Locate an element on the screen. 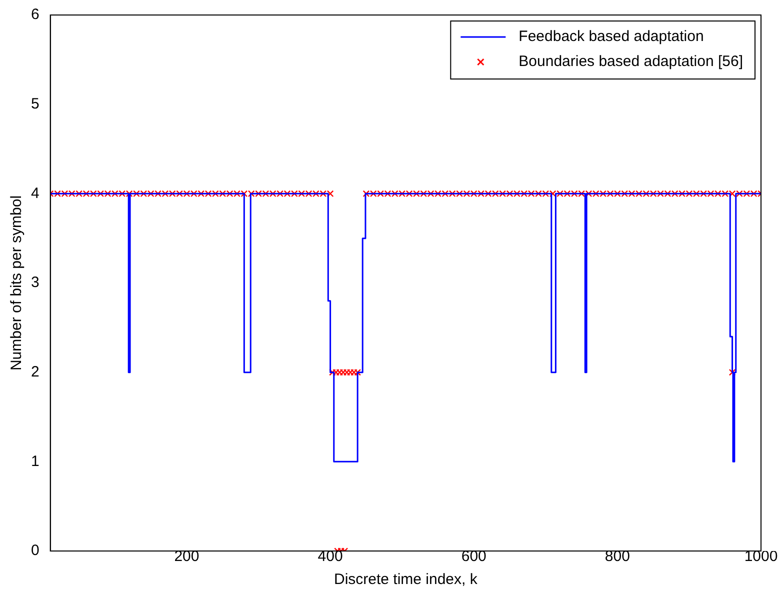 The width and height of the screenshot is (783, 595). y-tick-label: 5 is located at coordinates (35, 103).